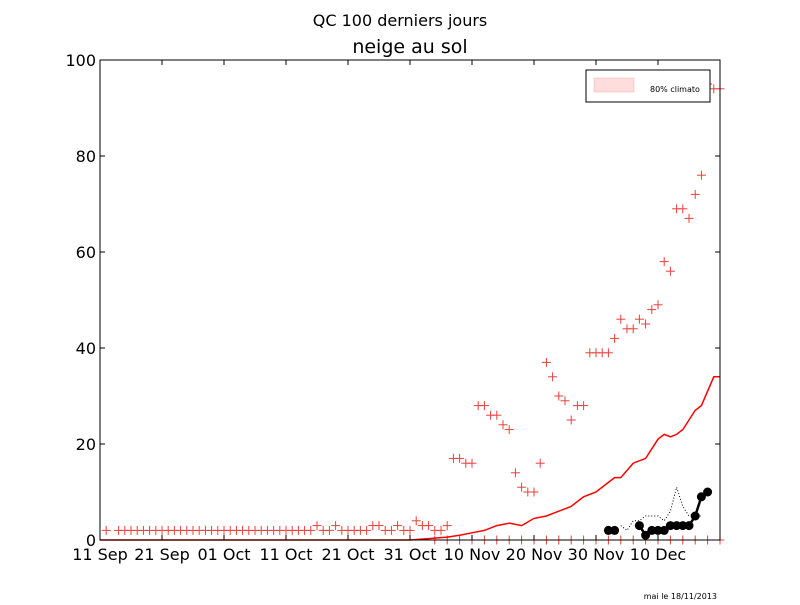 The height and width of the screenshot is (605, 800). What do you see at coordinates (285, 554) in the screenshot?
I see `x-tick-label: 11 Oct` at bounding box center [285, 554].